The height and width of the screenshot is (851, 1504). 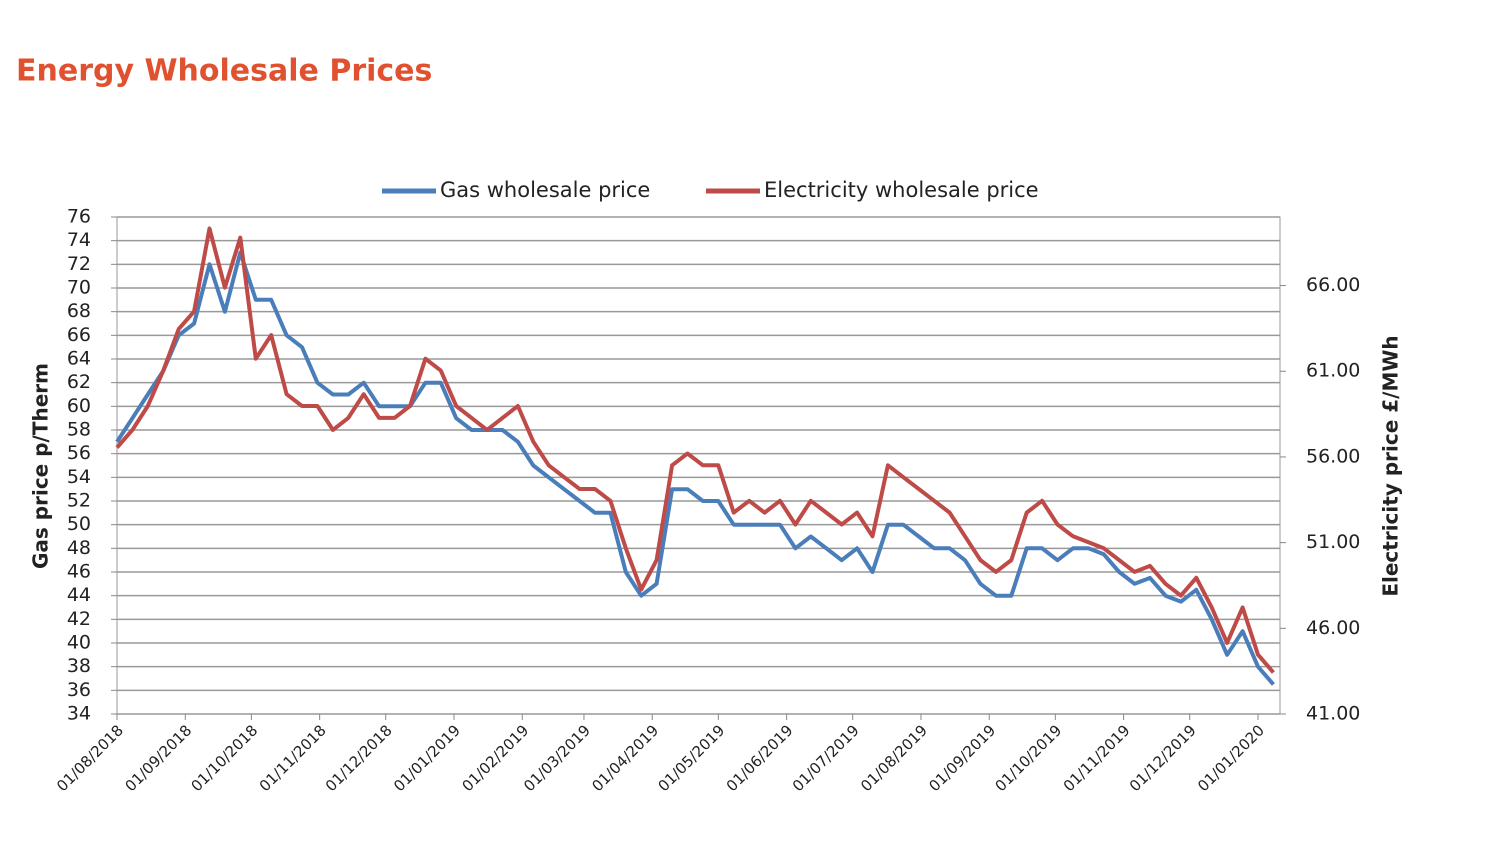 What do you see at coordinates (1391, 465) in the screenshot?
I see `y2-axis-label: Electricity price £/MWh` at bounding box center [1391, 465].